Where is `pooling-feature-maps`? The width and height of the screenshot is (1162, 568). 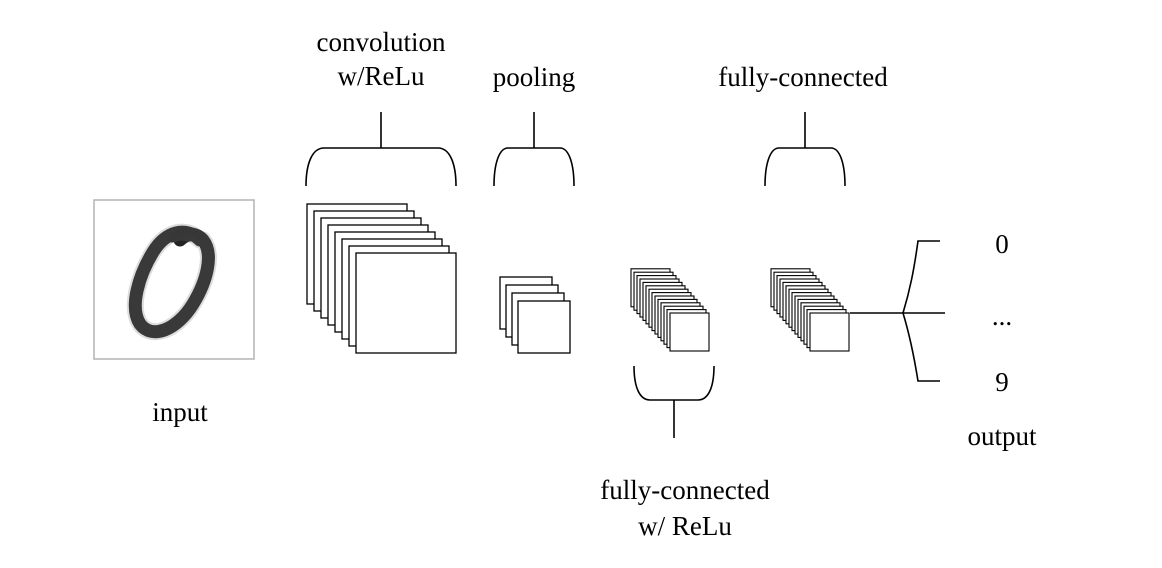
pooling-feature-maps is located at coordinates (535, 315).